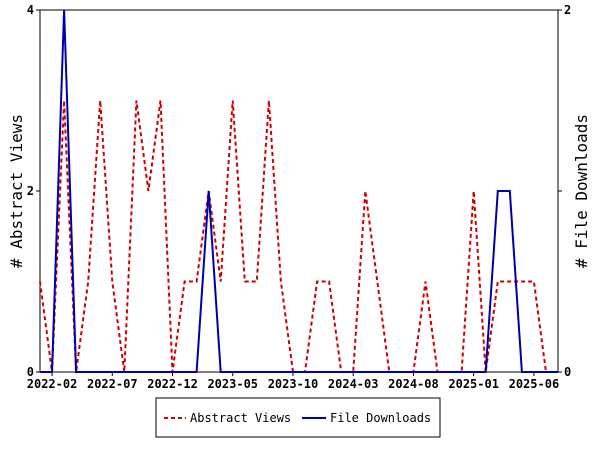  Describe the element at coordinates (52, 384) in the screenshot. I see `x-tick-label: 2022-02` at that location.